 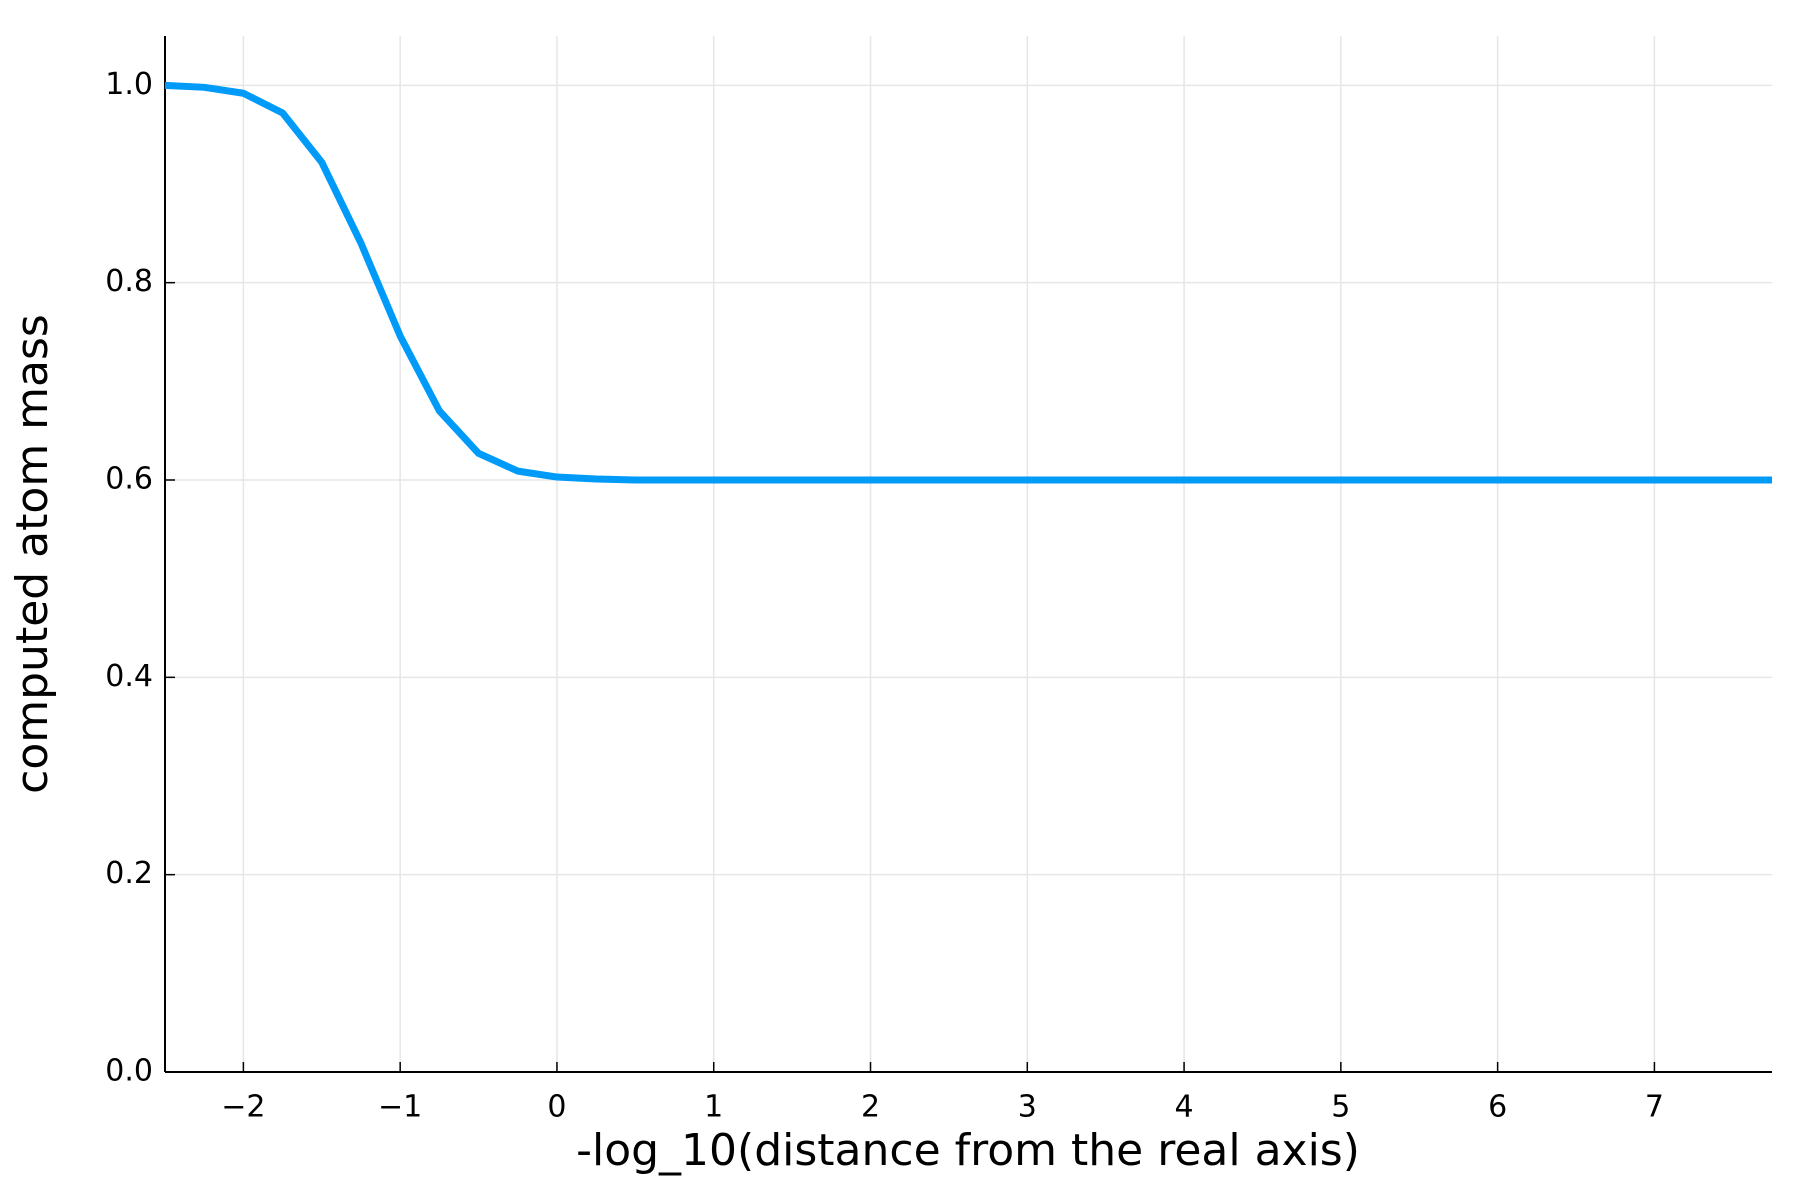 What do you see at coordinates (243, 1107) in the screenshot?
I see `x-tick-label: −2` at bounding box center [243, 1107].